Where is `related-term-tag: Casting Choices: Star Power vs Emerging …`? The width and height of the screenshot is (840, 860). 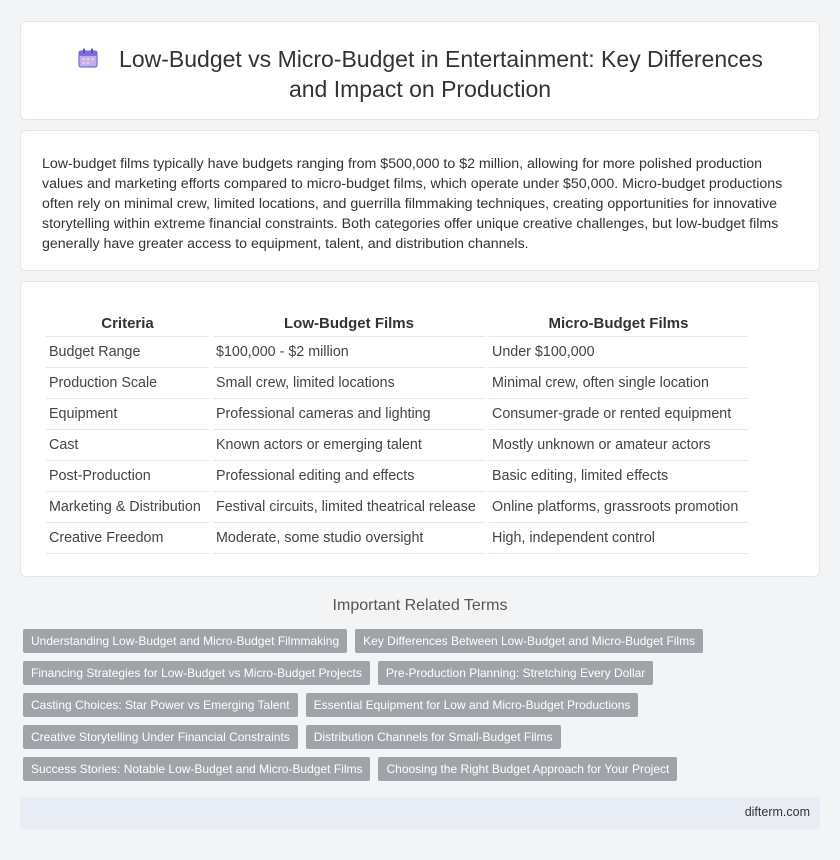 related-term-tag: Casting Choices: Star Power vs Emerging … is located at coordinates (160, 705).